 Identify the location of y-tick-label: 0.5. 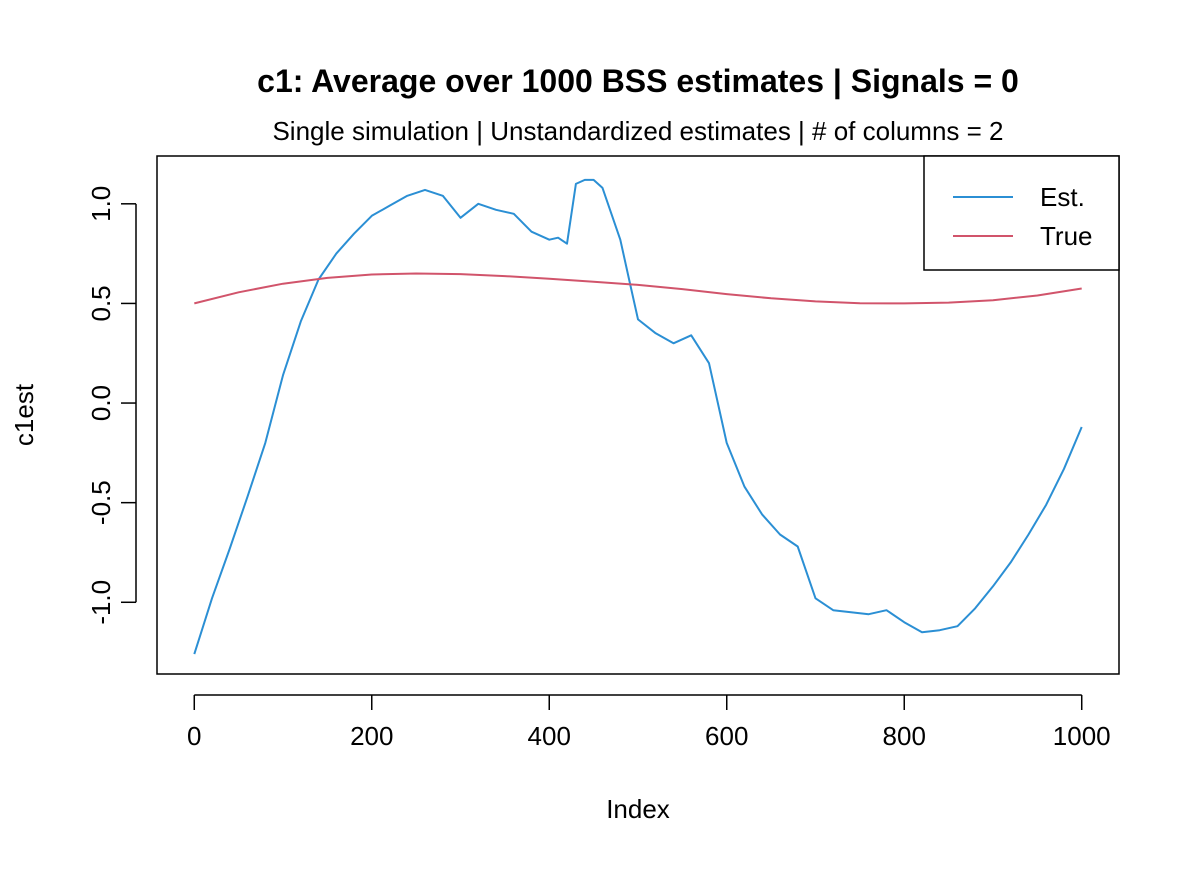
(101, 303).